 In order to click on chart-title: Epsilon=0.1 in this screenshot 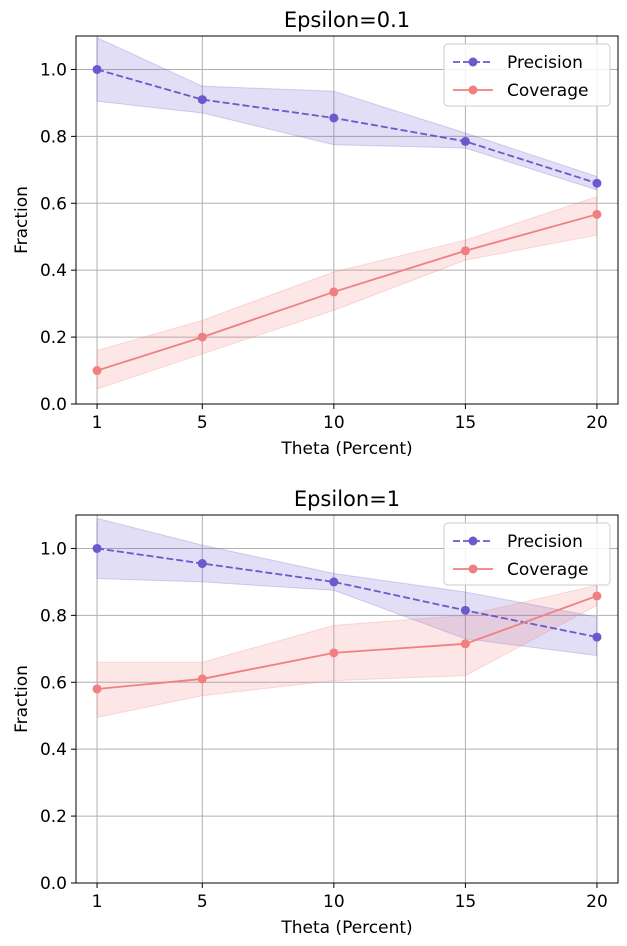, I will do `click(347, 20)`.